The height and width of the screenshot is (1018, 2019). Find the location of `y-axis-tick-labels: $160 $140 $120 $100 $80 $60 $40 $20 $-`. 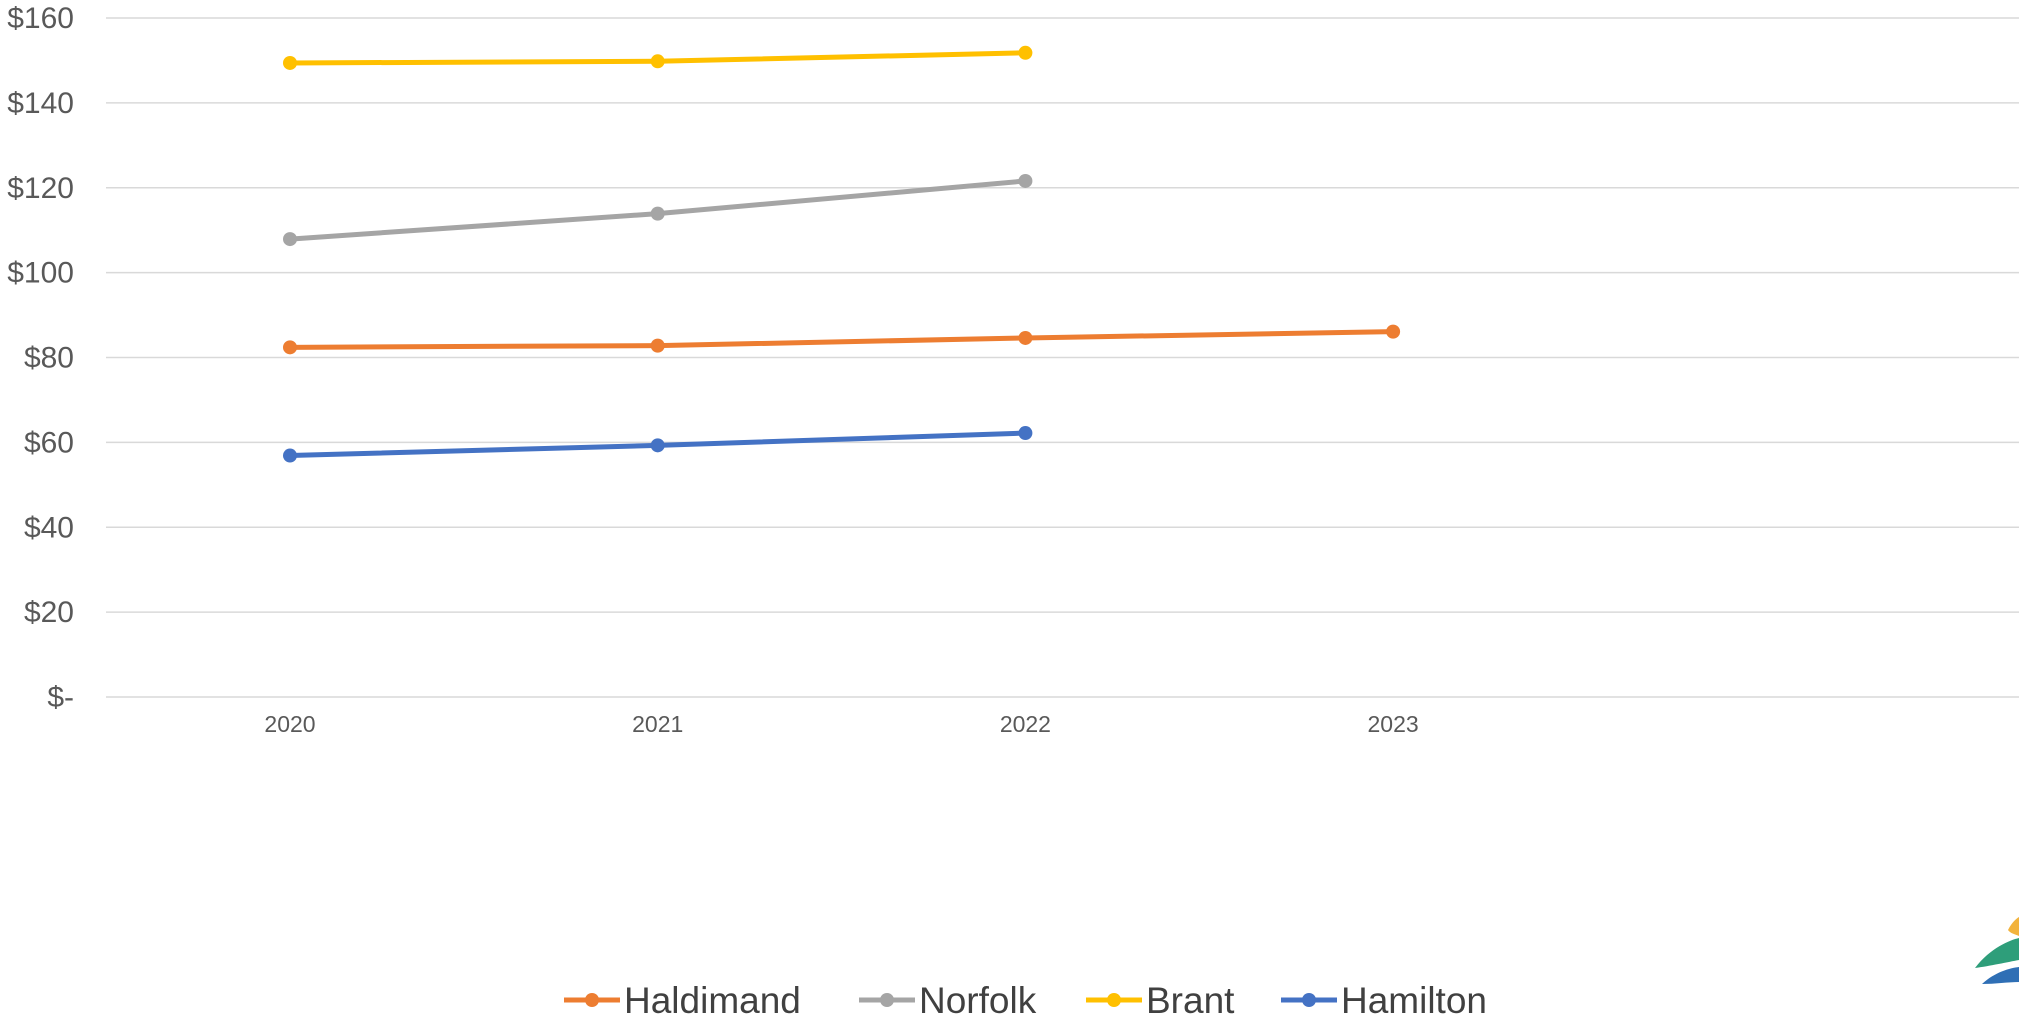

y-axis-tick-labels: $160 $140 $120 $100 $80 $60 $40 $20 $- is located at coordinates (40, 358).